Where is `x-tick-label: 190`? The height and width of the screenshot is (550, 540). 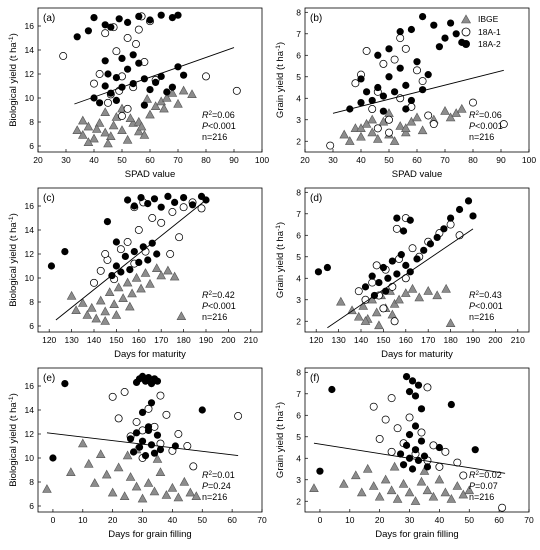
x-tick-label: 190 is located at coordinates (473, 340).